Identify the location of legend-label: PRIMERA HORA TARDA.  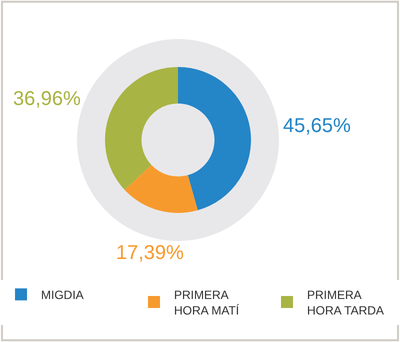
(345, 303).